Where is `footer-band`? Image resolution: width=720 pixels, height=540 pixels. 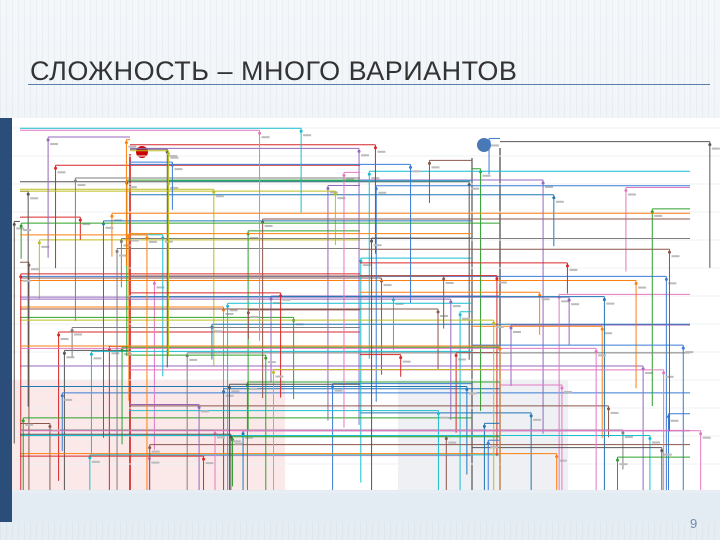
footer-band is located at coordinates (360, 506).